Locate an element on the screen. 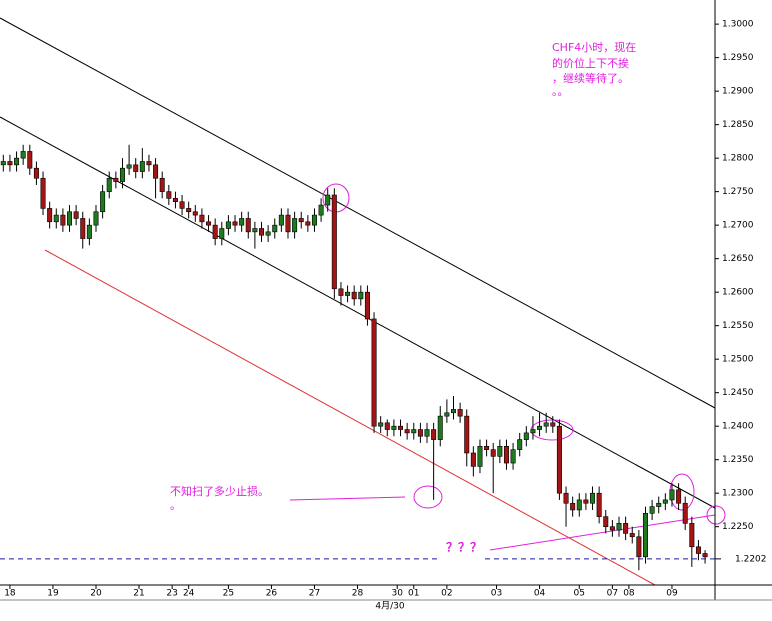 Image resolution: width=772 pixels, height=621 pixels. y-tick-label: 1.2900 is located at coordinates (738, 92).